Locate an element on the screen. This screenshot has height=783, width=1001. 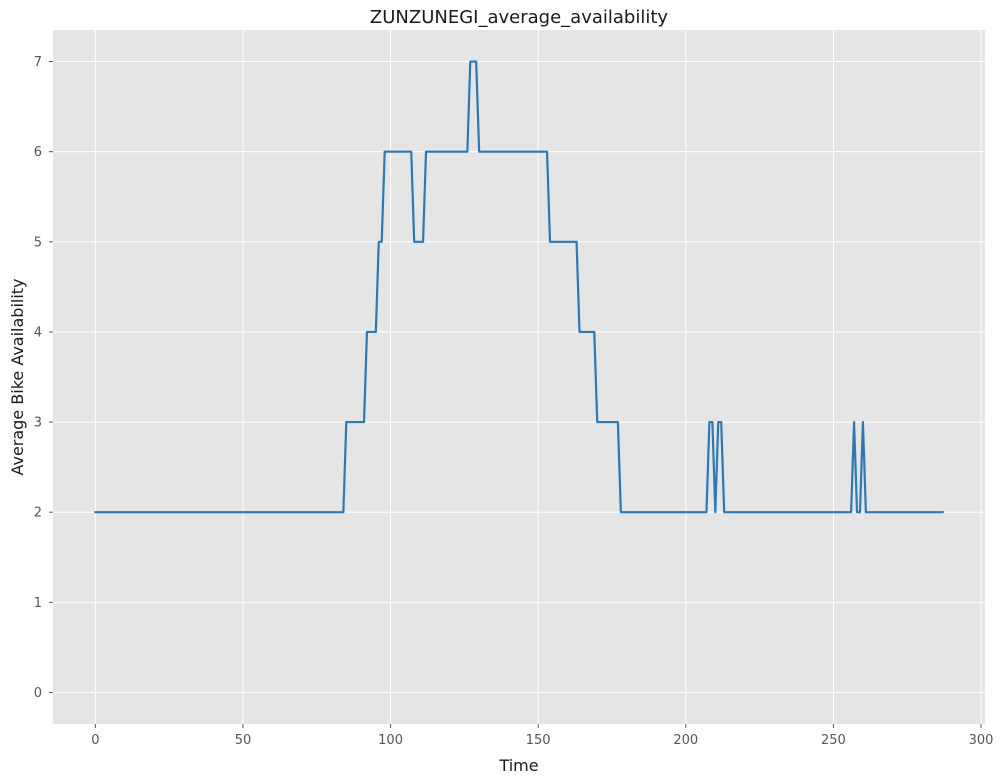
y-tick-label: 5 is located at coordinates (38, 242).